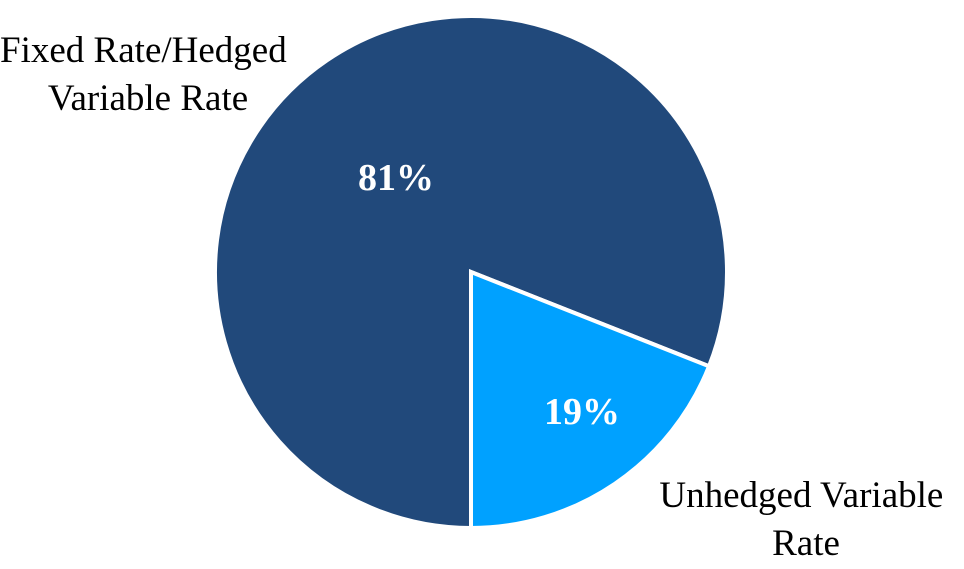 This screenshot has height=569, width=964. What do you see at coordinates (805, 519) in the screenshot?
I see `slice-label-unhedged: Unhedged Variable Rate` at bounding box center [805, 519].